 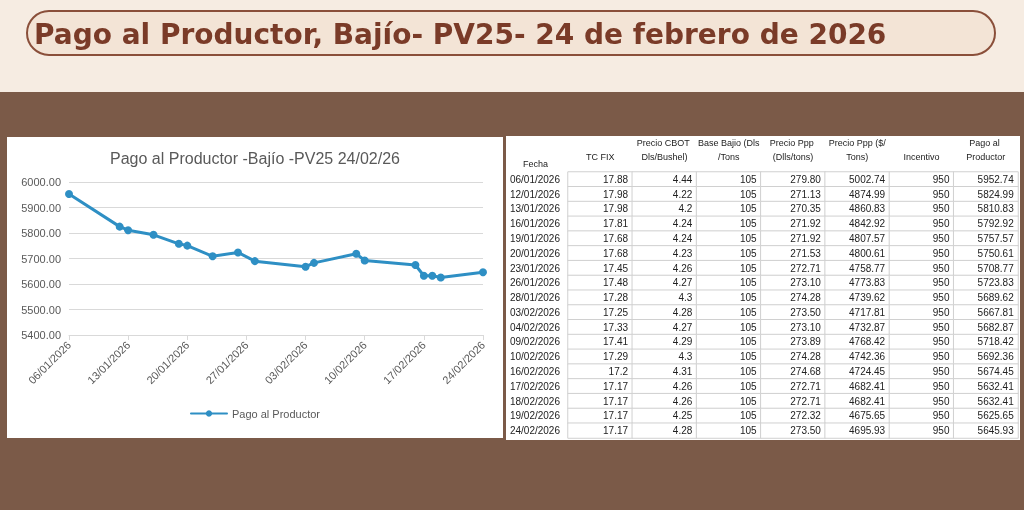 I want to click on legend-label: Pago al Productor, so click(x=276, y=413).